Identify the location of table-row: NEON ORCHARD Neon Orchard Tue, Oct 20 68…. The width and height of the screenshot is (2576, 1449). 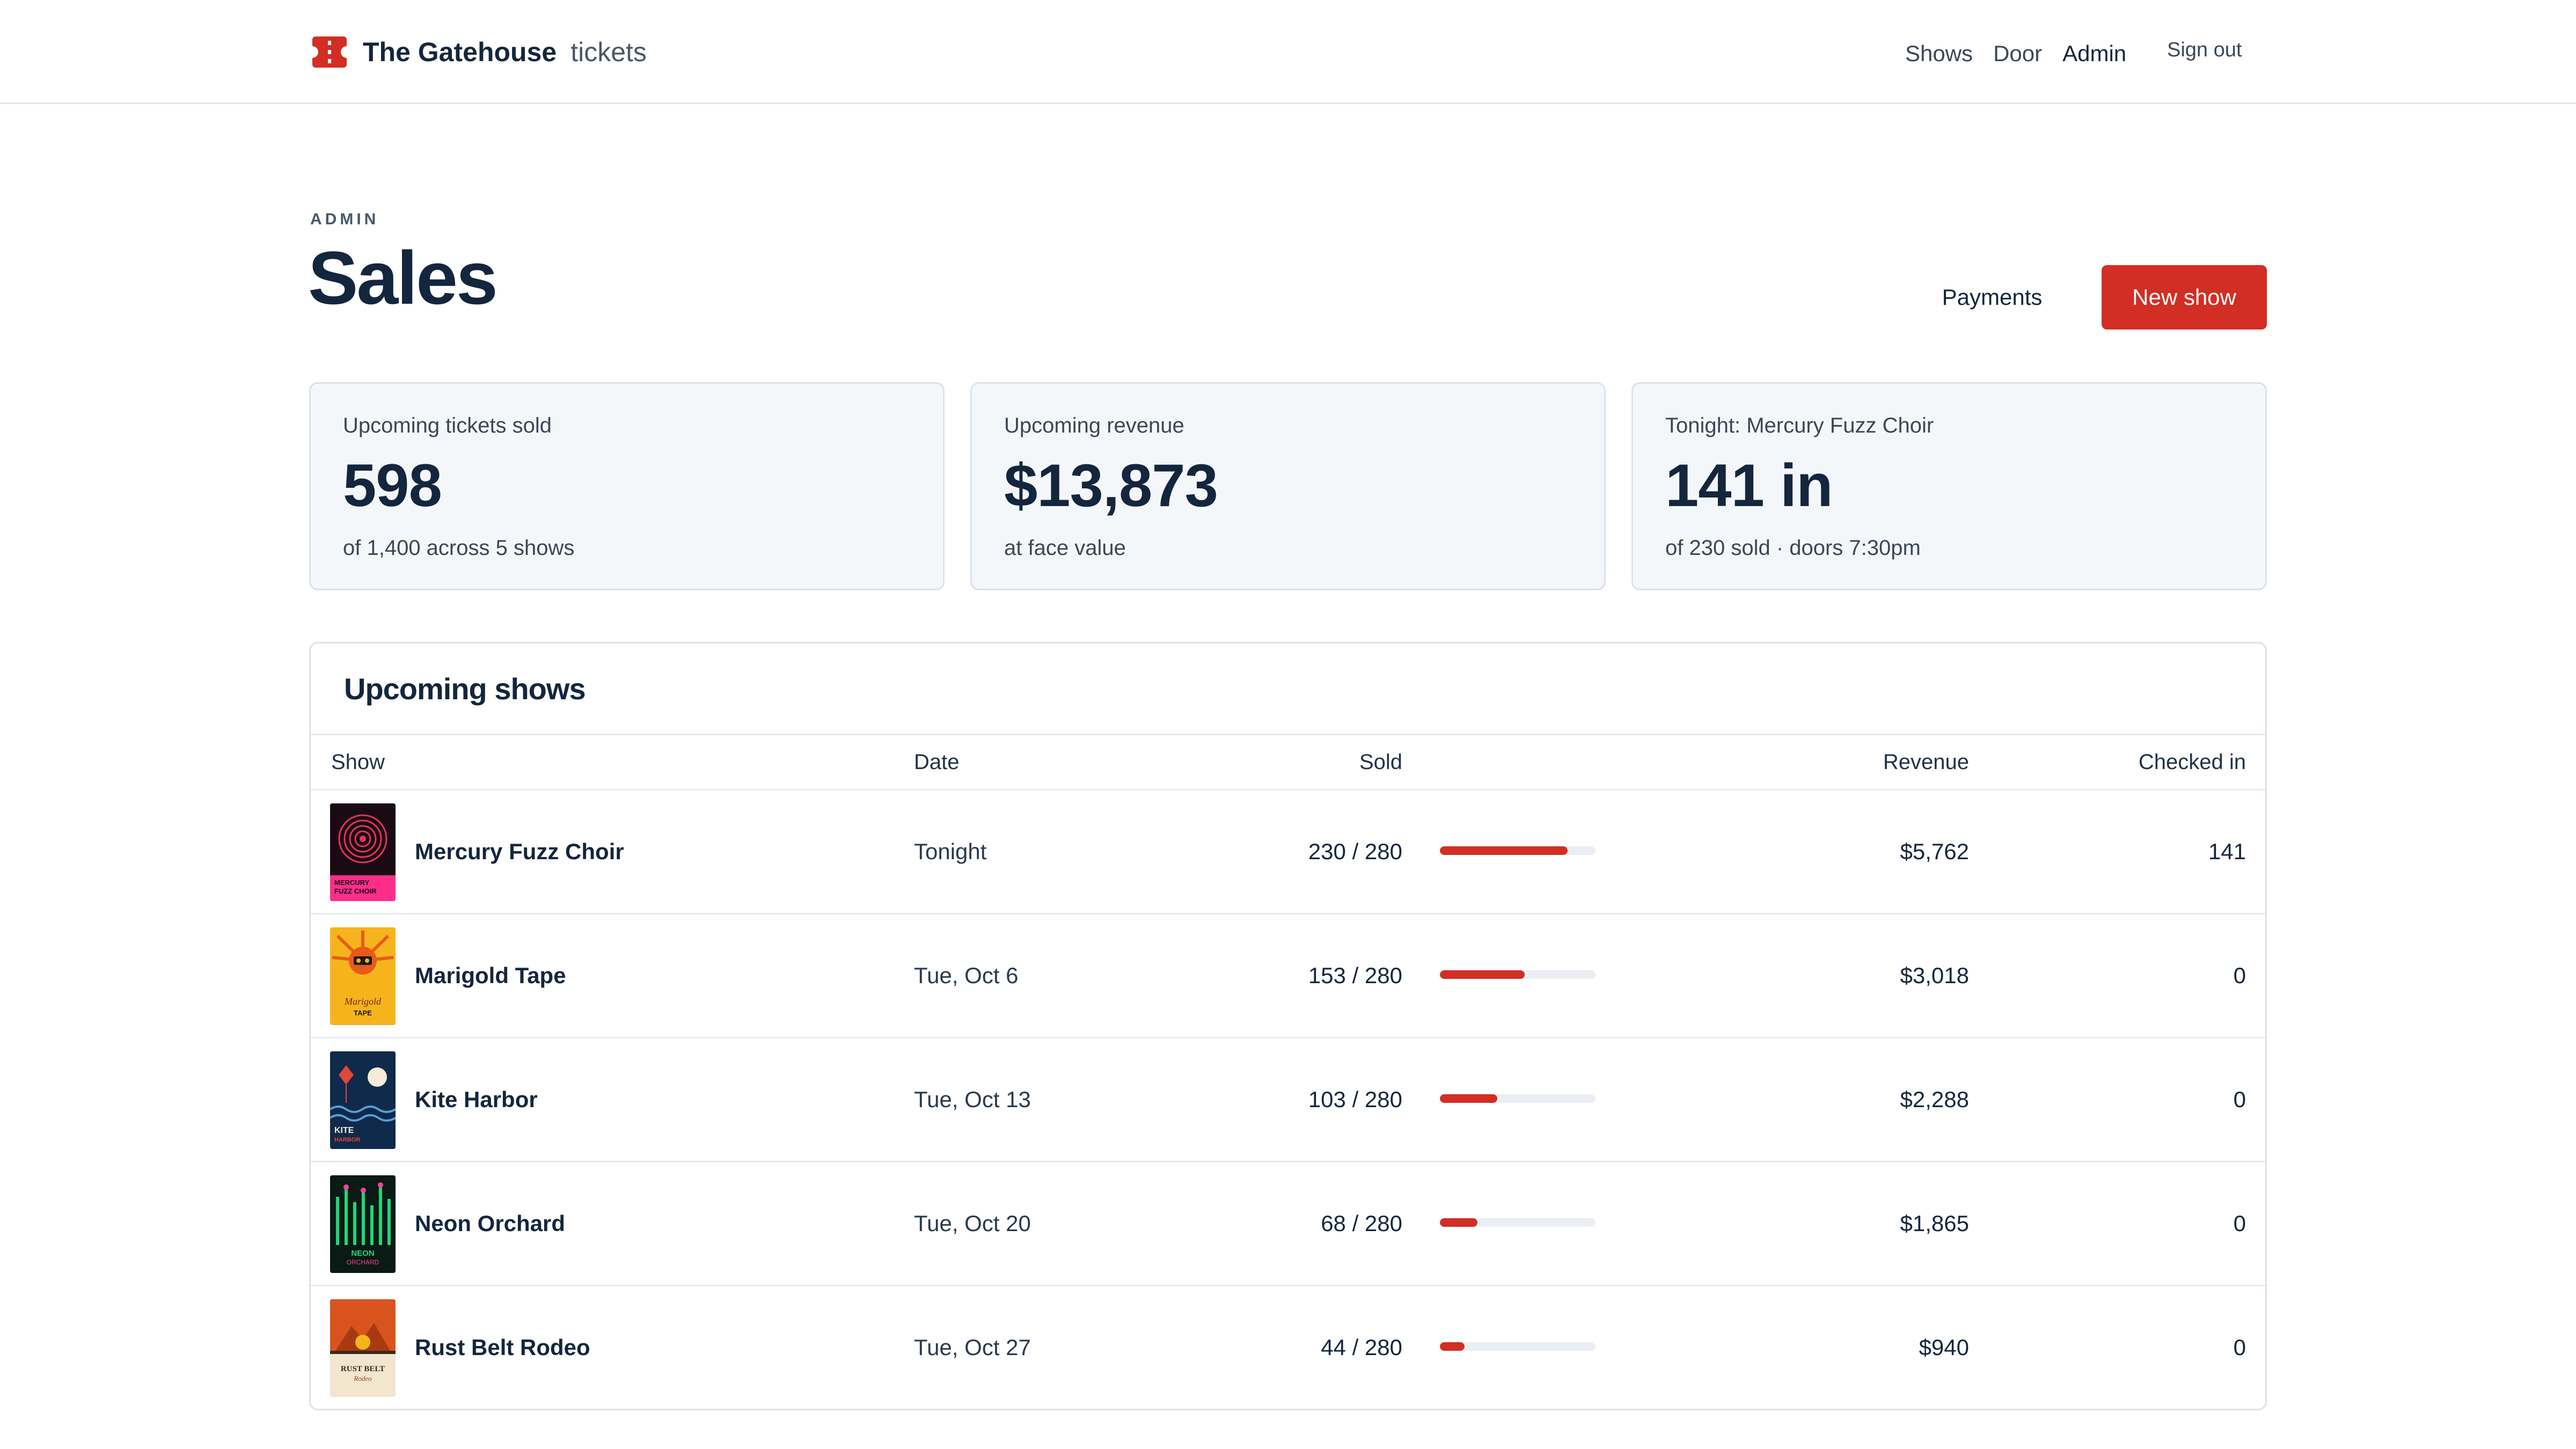
(1288, 1224).